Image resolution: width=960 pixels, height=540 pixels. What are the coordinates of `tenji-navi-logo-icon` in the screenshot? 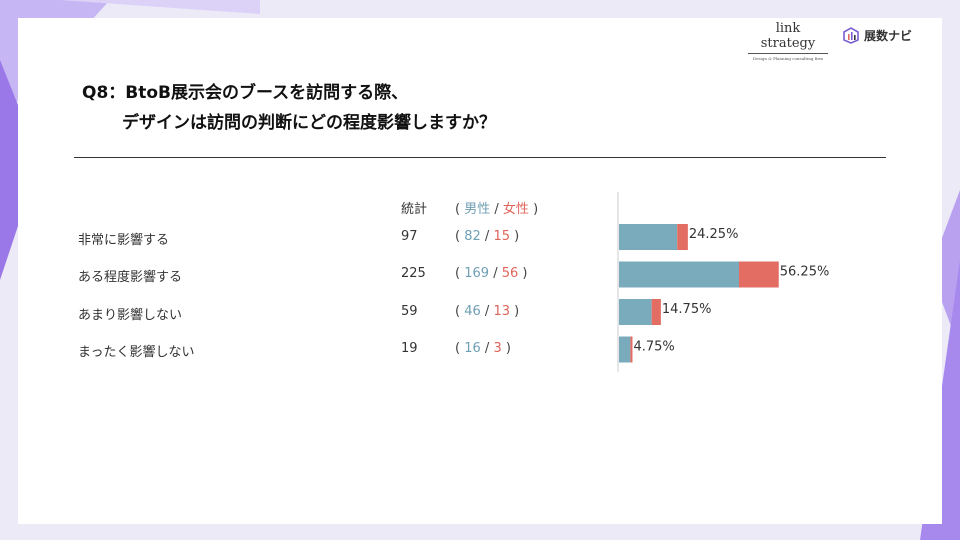 It's located at (851, 35).